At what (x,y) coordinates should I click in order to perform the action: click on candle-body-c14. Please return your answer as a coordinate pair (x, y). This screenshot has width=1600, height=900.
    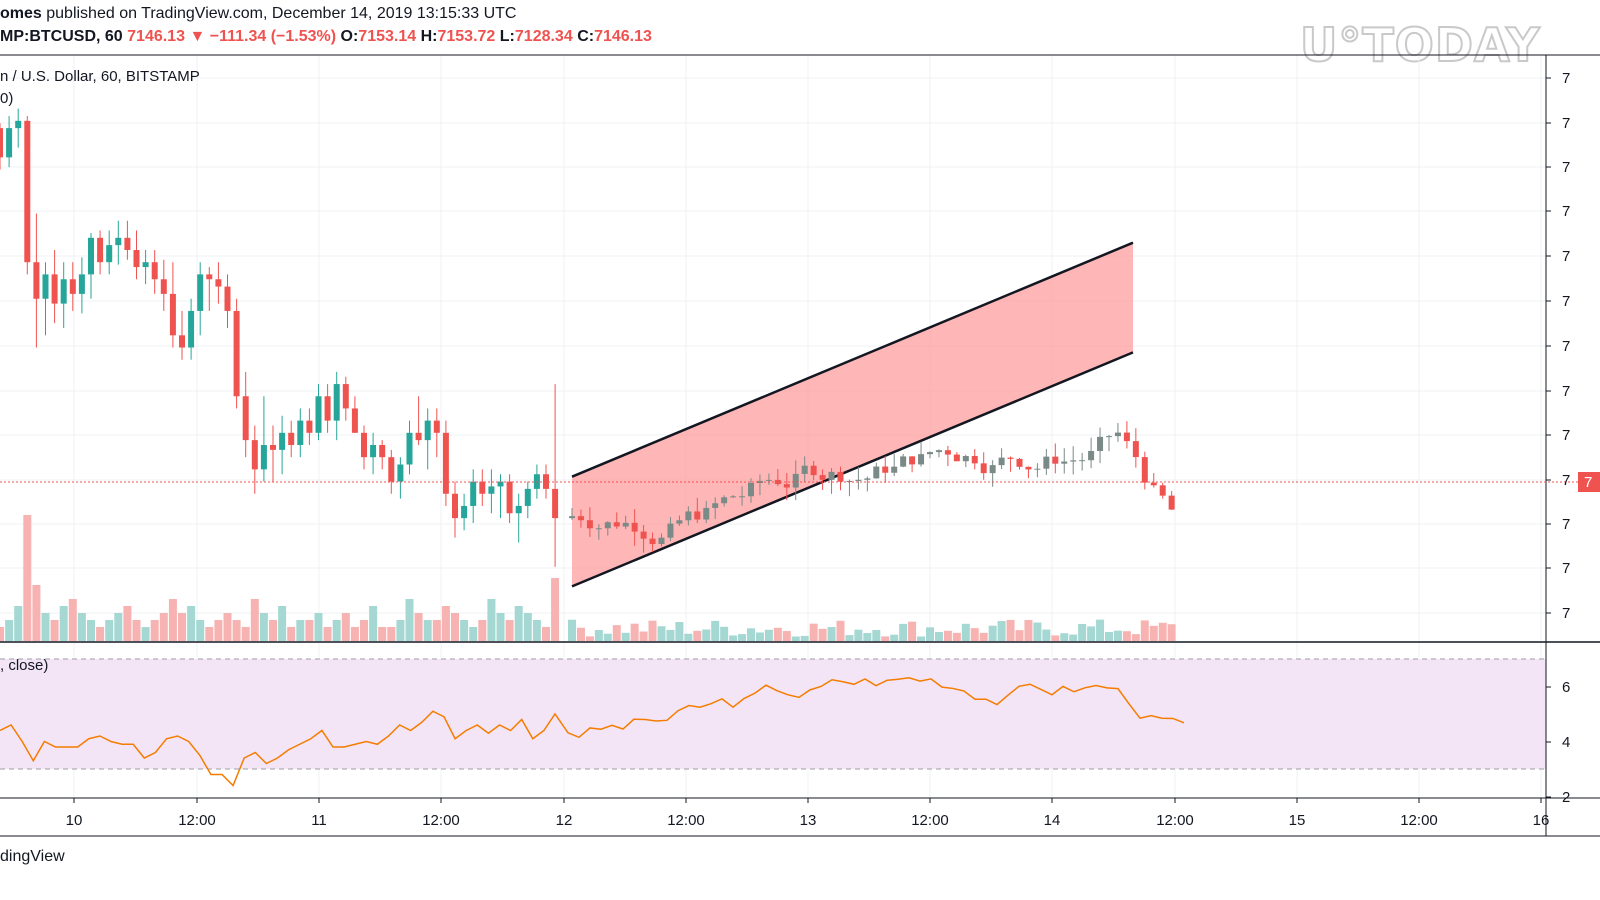
    Looking at the image, I should click on (697, 515).